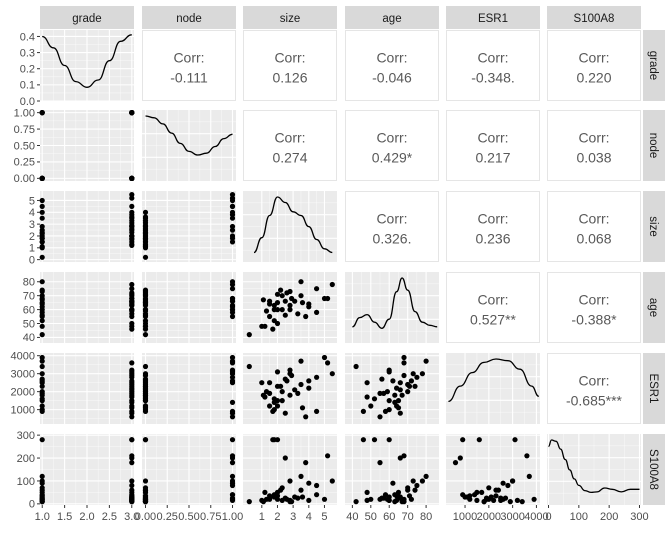 The height and width of the screenshot is (537, 672). Describe the element at coordinates (32, 237) in the screenshot. I see `y-tick-label: 2` at that location.